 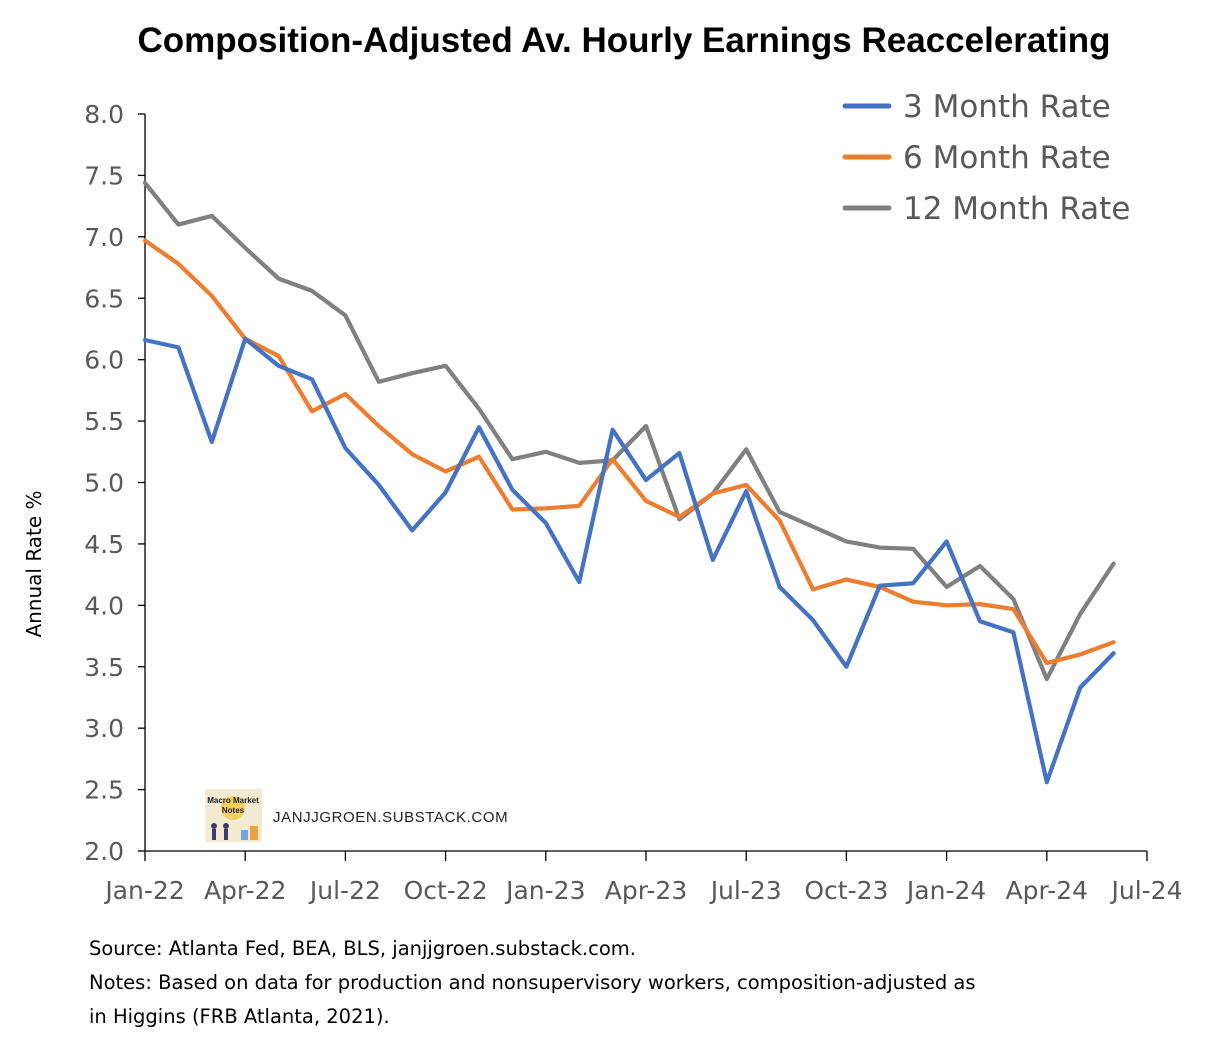 I want to click on x-tick-label: Oct-23, so click(x=846, y=890).